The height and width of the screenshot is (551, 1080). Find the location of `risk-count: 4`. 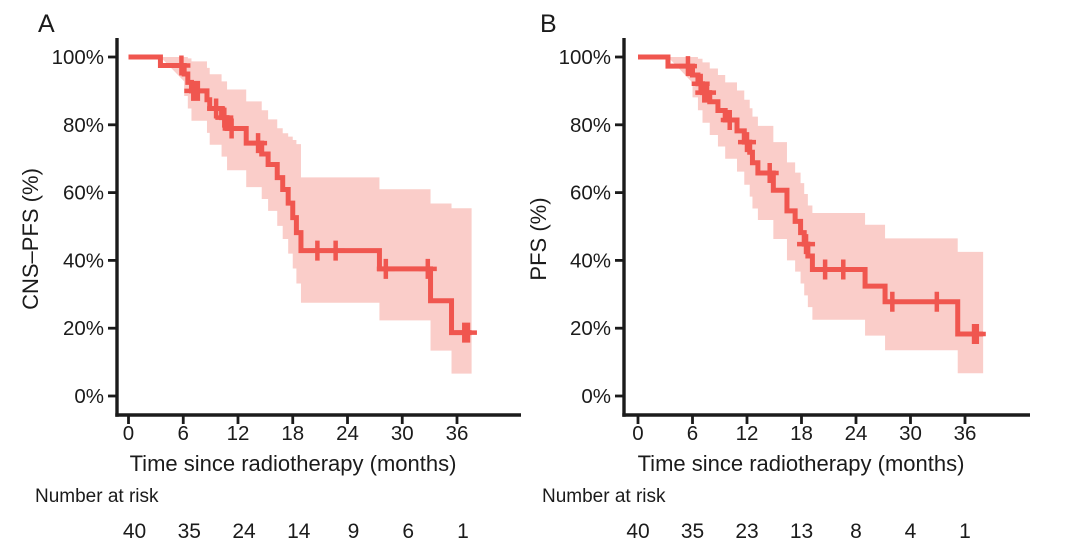

risk-count: 4 is located at coordinates (911, 531).